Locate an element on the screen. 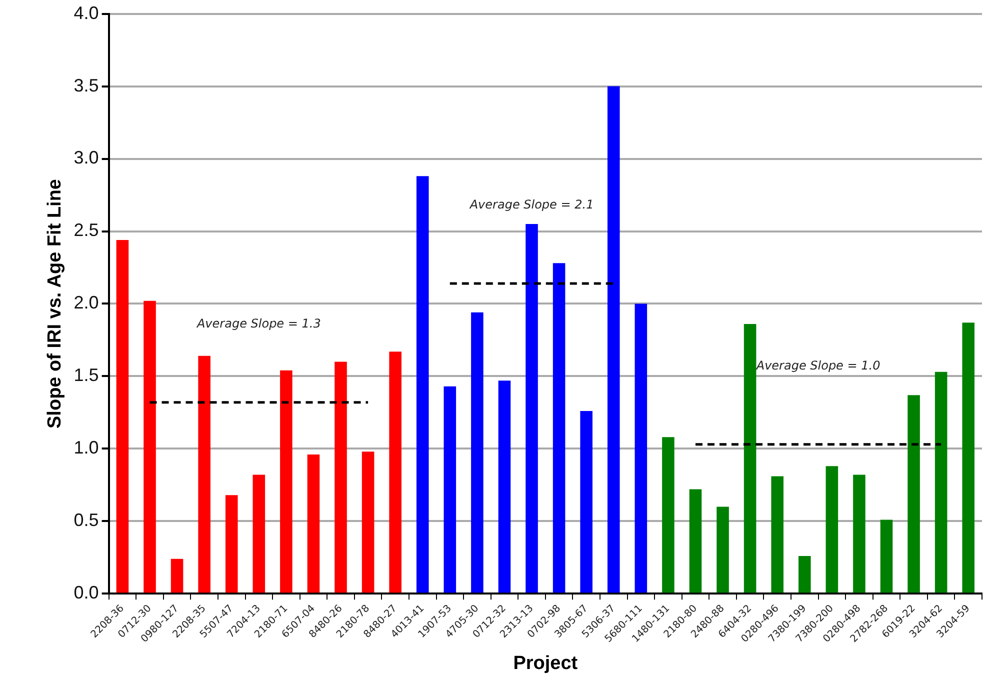 This screenshot has width=986, height=683. x-axis-title: Project is located at coordinates (545, 663).